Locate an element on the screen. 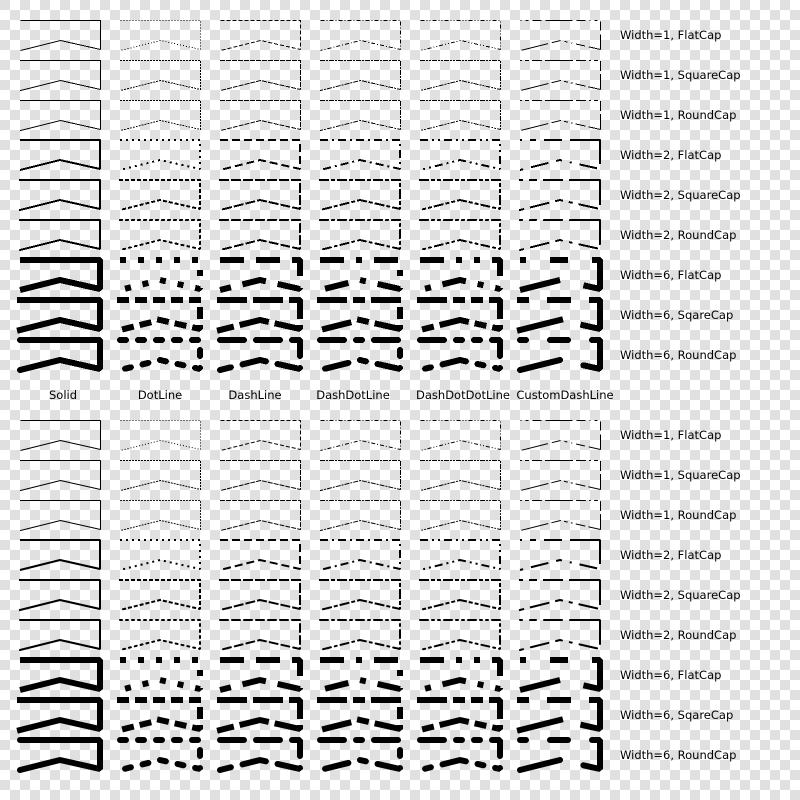 The width and height of the screenshot is (800, 800). pen-sample-dash-w2-butt is located at coordinates (260, 155).